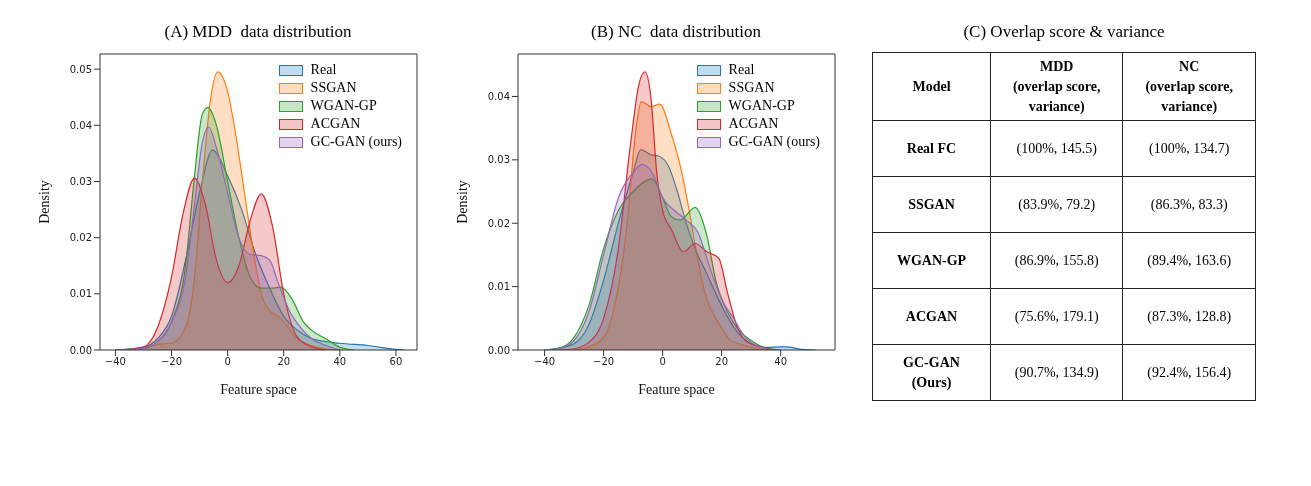 The height and width of the screenshot is (486, 1311). Describe the element at coordinates (1064, 32) in the screenshot. I see `text: (C) Overlap score & variance` at that location.